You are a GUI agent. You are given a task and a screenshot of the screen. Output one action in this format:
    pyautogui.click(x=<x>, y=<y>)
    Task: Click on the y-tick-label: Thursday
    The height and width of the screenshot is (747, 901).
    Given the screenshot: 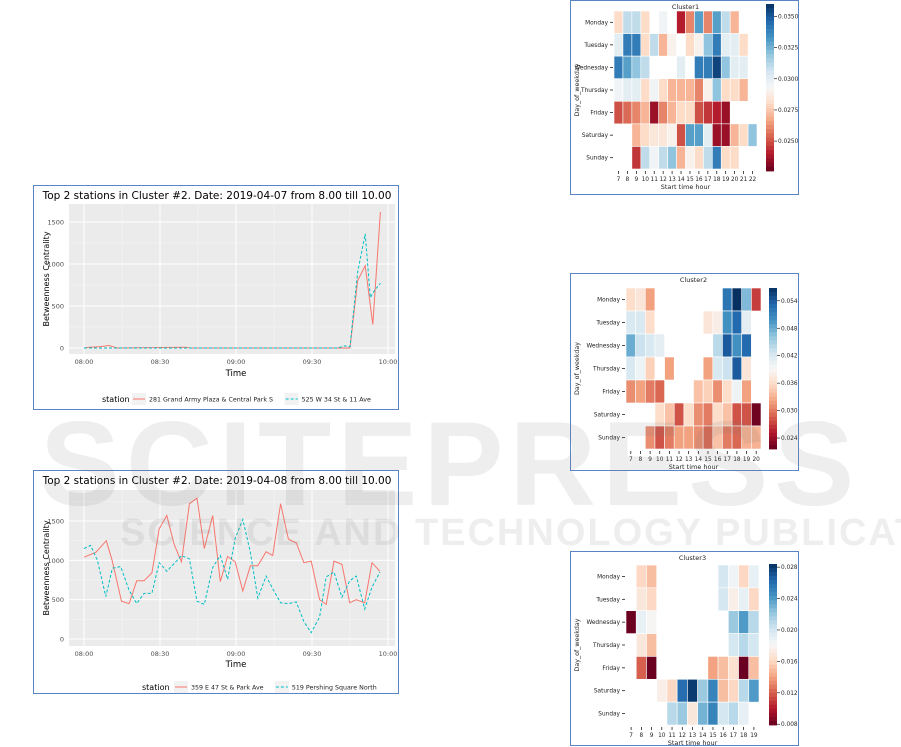 What is the action you would take?
    pyautogui.click(x=594, y=91)
    